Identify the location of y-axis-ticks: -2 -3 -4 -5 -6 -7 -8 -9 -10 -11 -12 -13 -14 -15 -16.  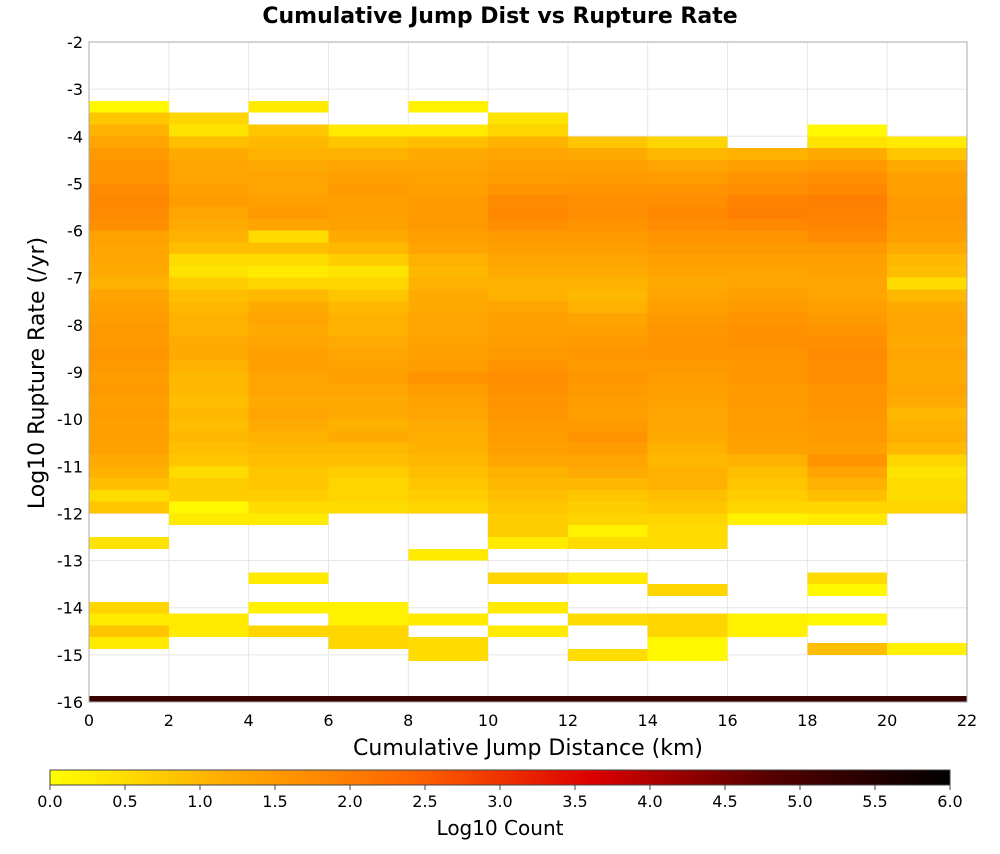
(70, 372).